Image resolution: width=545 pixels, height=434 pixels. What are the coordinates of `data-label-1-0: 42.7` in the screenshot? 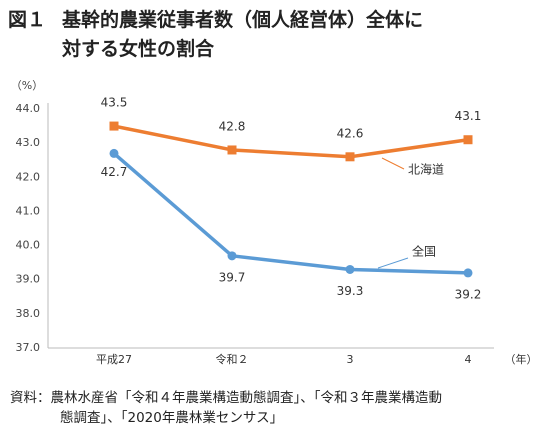 It's located at (114, 172).